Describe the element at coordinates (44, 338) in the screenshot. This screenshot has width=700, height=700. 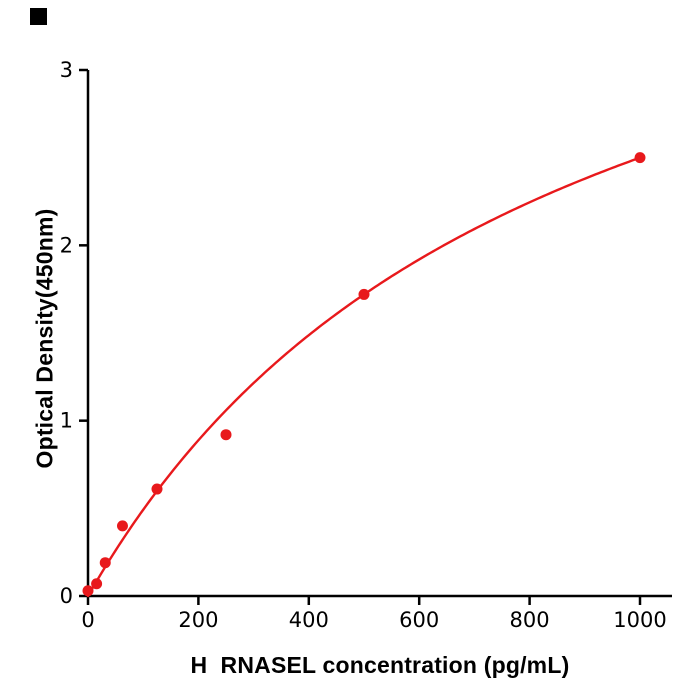
I see `y-axis-title: Optical Density(450nm)` at that location.